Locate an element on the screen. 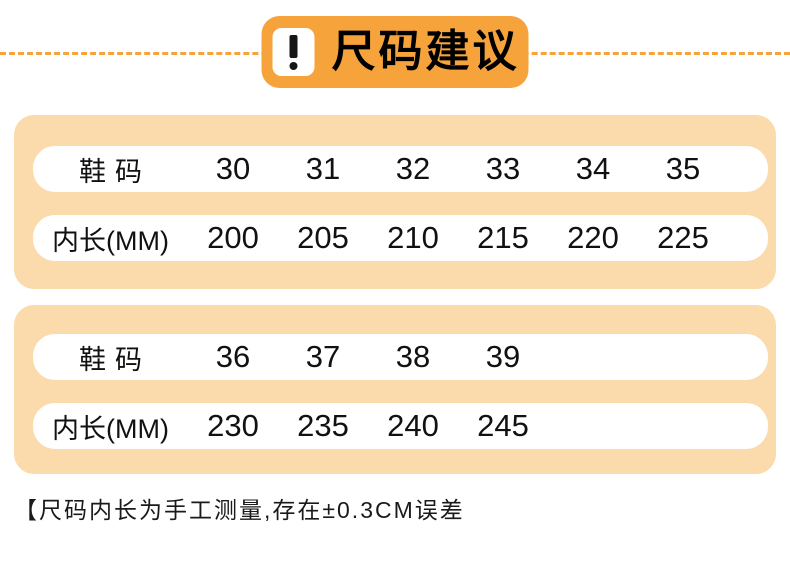  size-cell: 32 is located at coordinates (413, 168).